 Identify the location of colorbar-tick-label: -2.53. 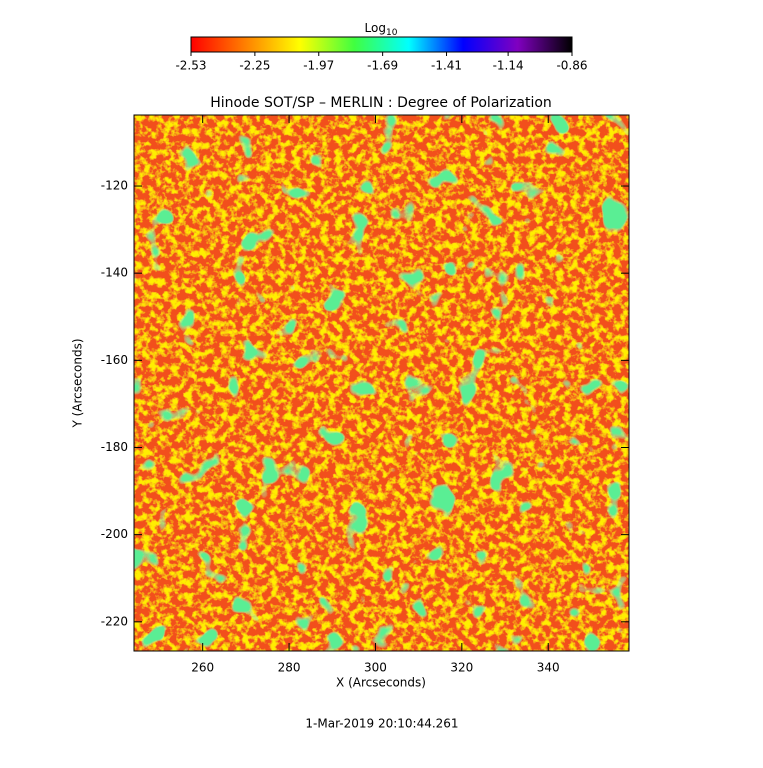
(190, 66).